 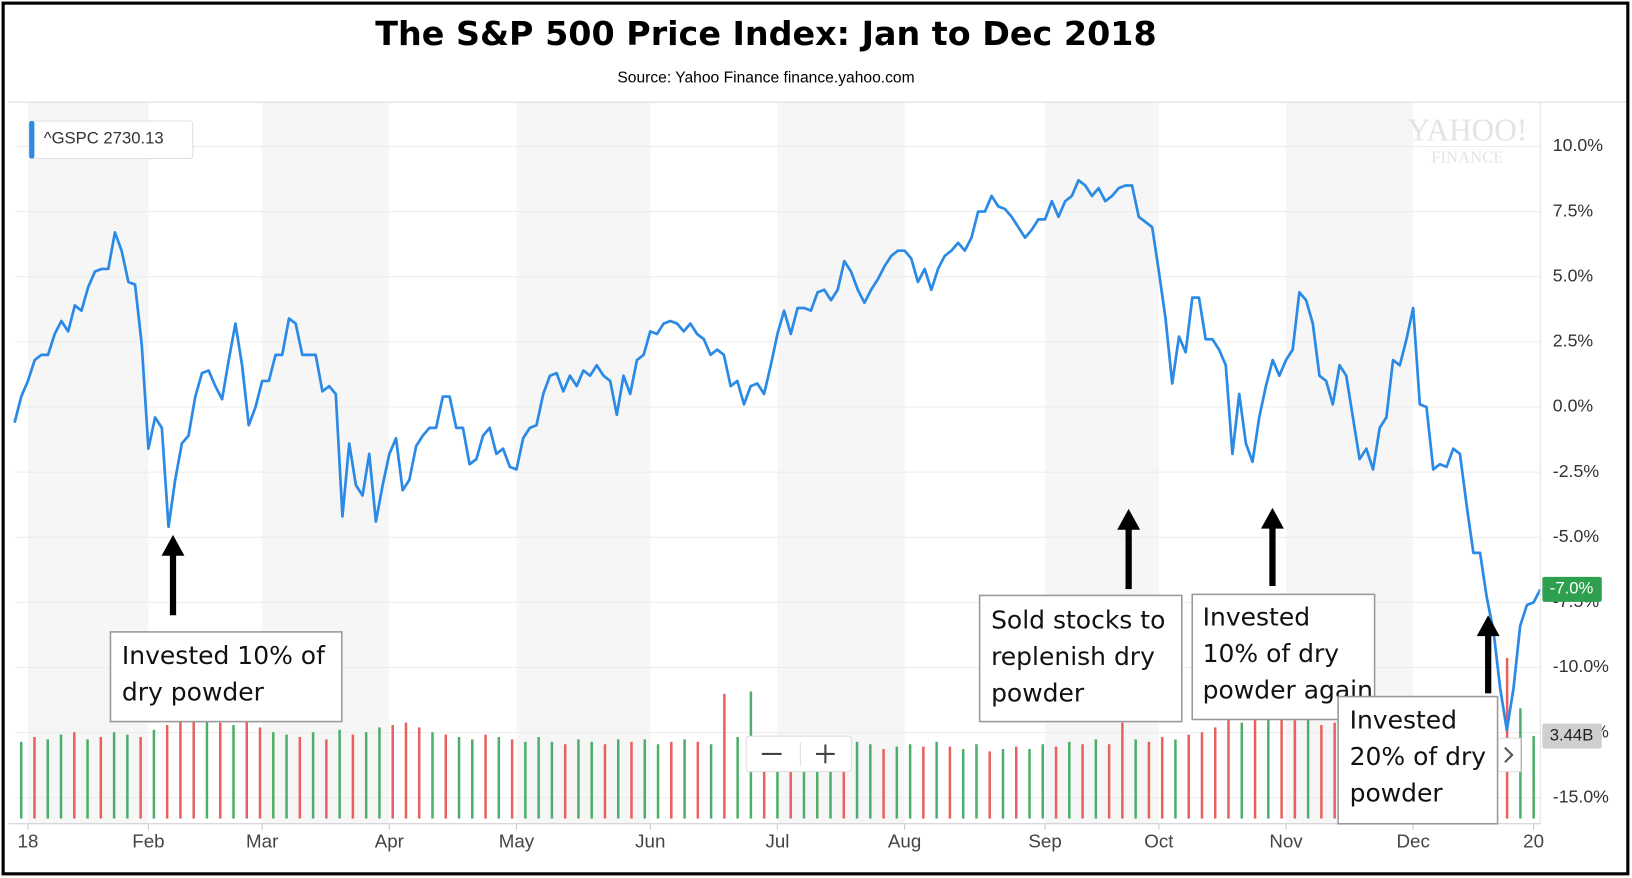 I want to click on annotation: Invested 10% of dry powder, so click(x=226, y=628).